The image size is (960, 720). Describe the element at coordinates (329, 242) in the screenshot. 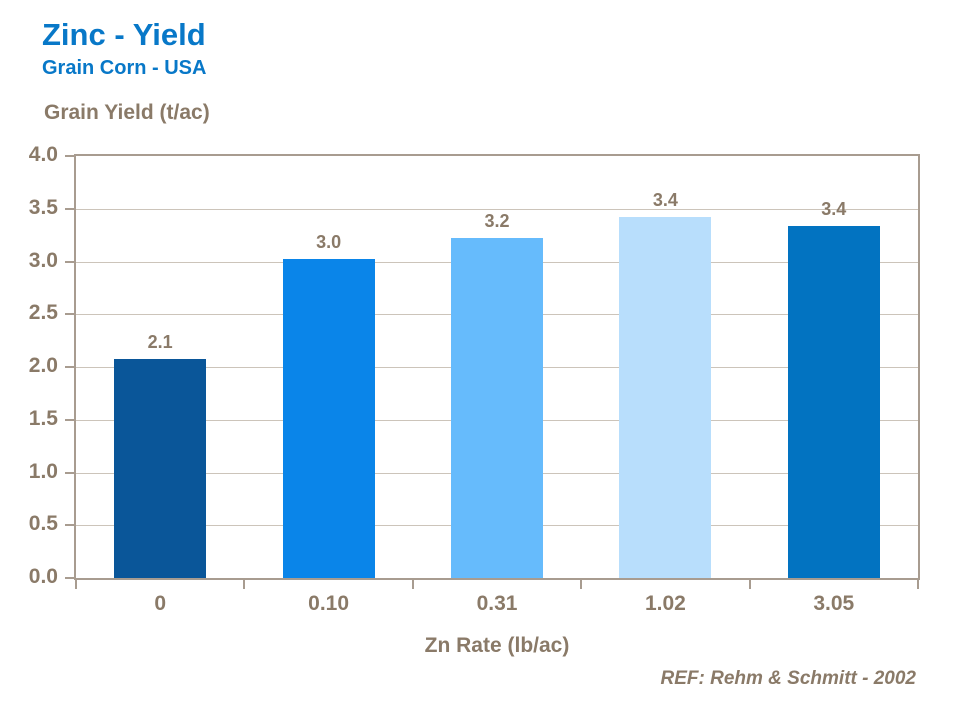

I see `bar-value-label: 3.0` at that location.